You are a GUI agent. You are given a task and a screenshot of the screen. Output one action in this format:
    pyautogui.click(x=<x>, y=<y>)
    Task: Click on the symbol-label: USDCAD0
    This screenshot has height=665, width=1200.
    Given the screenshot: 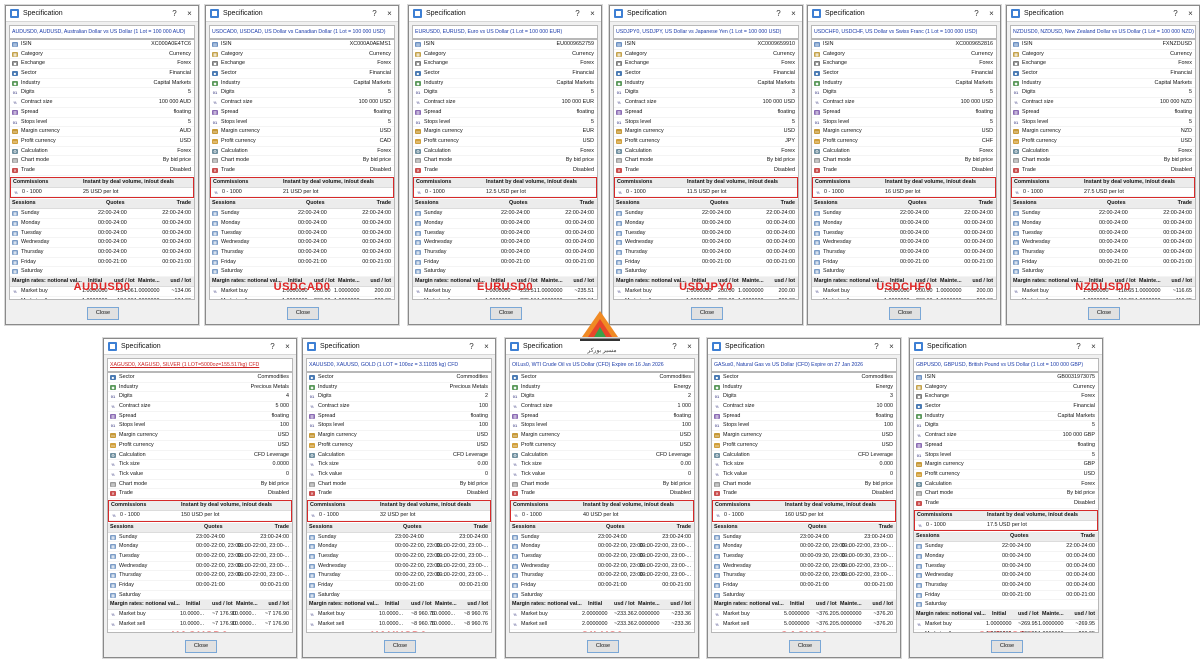 What is the action you would take?
    pyautogui.click(x=302, y=287)
    